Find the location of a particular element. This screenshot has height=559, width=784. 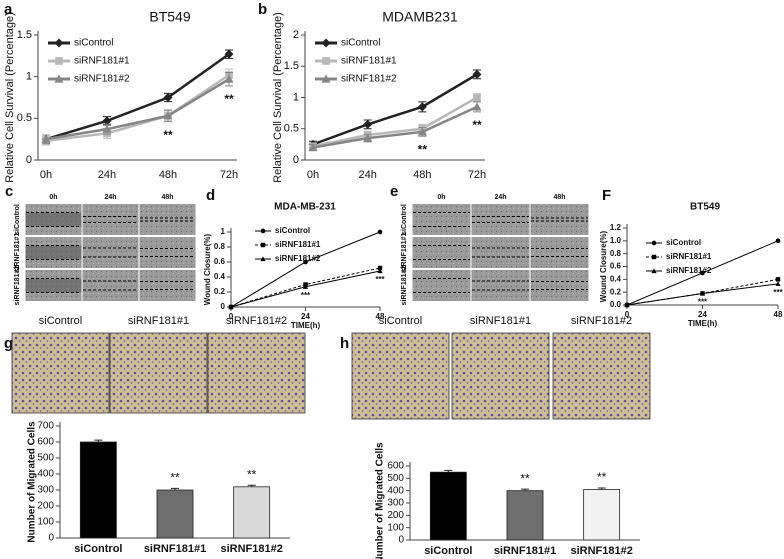

y-tick-label: 500 is located at coordinates (45, 458).